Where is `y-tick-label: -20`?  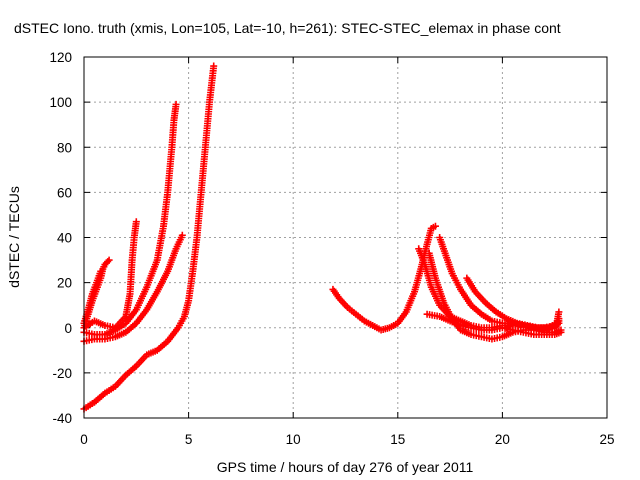
y-tick-label: -20 is located at coordinates (62, 373).